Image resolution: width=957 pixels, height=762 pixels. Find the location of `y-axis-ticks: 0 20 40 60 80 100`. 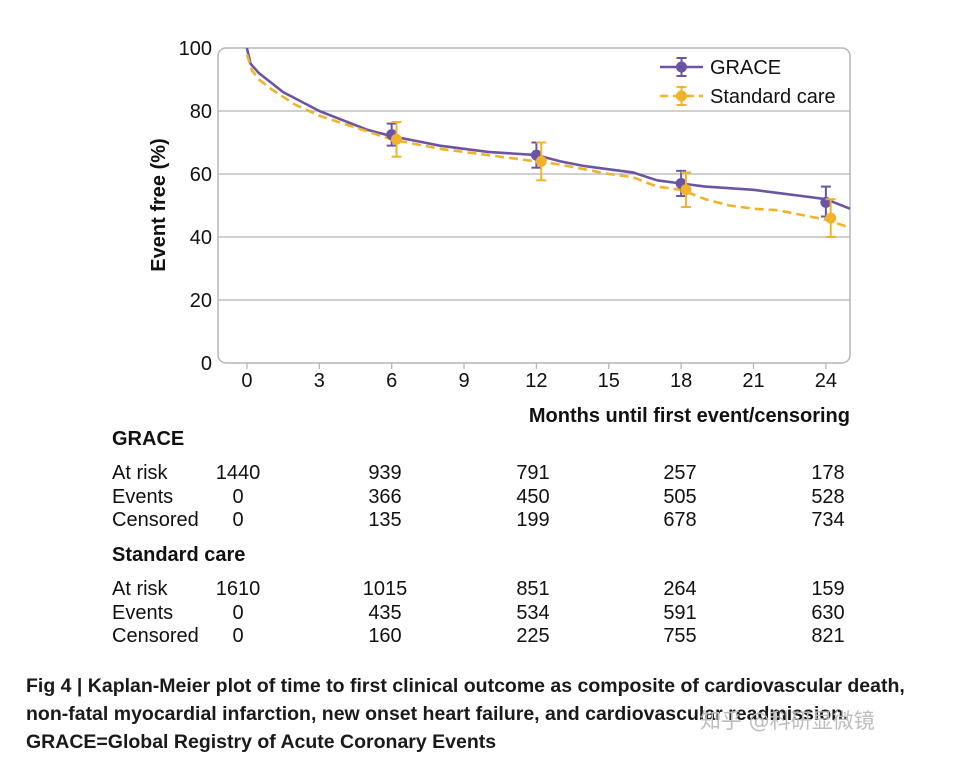

y-axis-ticks: 0 20 40 60 80 100 is located at coordinates (195, 206).